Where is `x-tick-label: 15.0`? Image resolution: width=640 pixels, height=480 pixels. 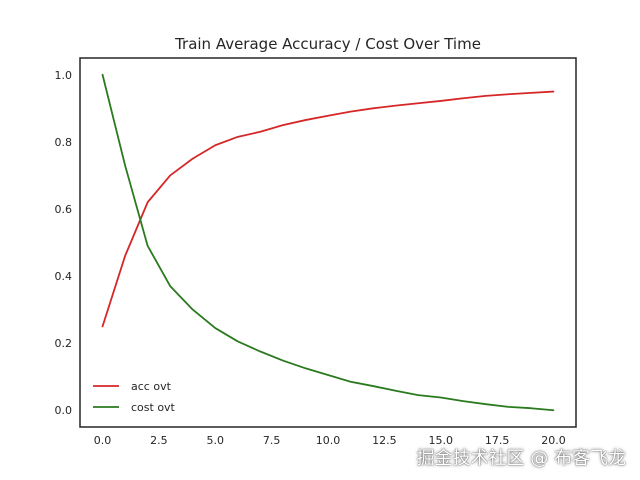 x-tick-label: 15.0 is located at coordinates (440, 440).